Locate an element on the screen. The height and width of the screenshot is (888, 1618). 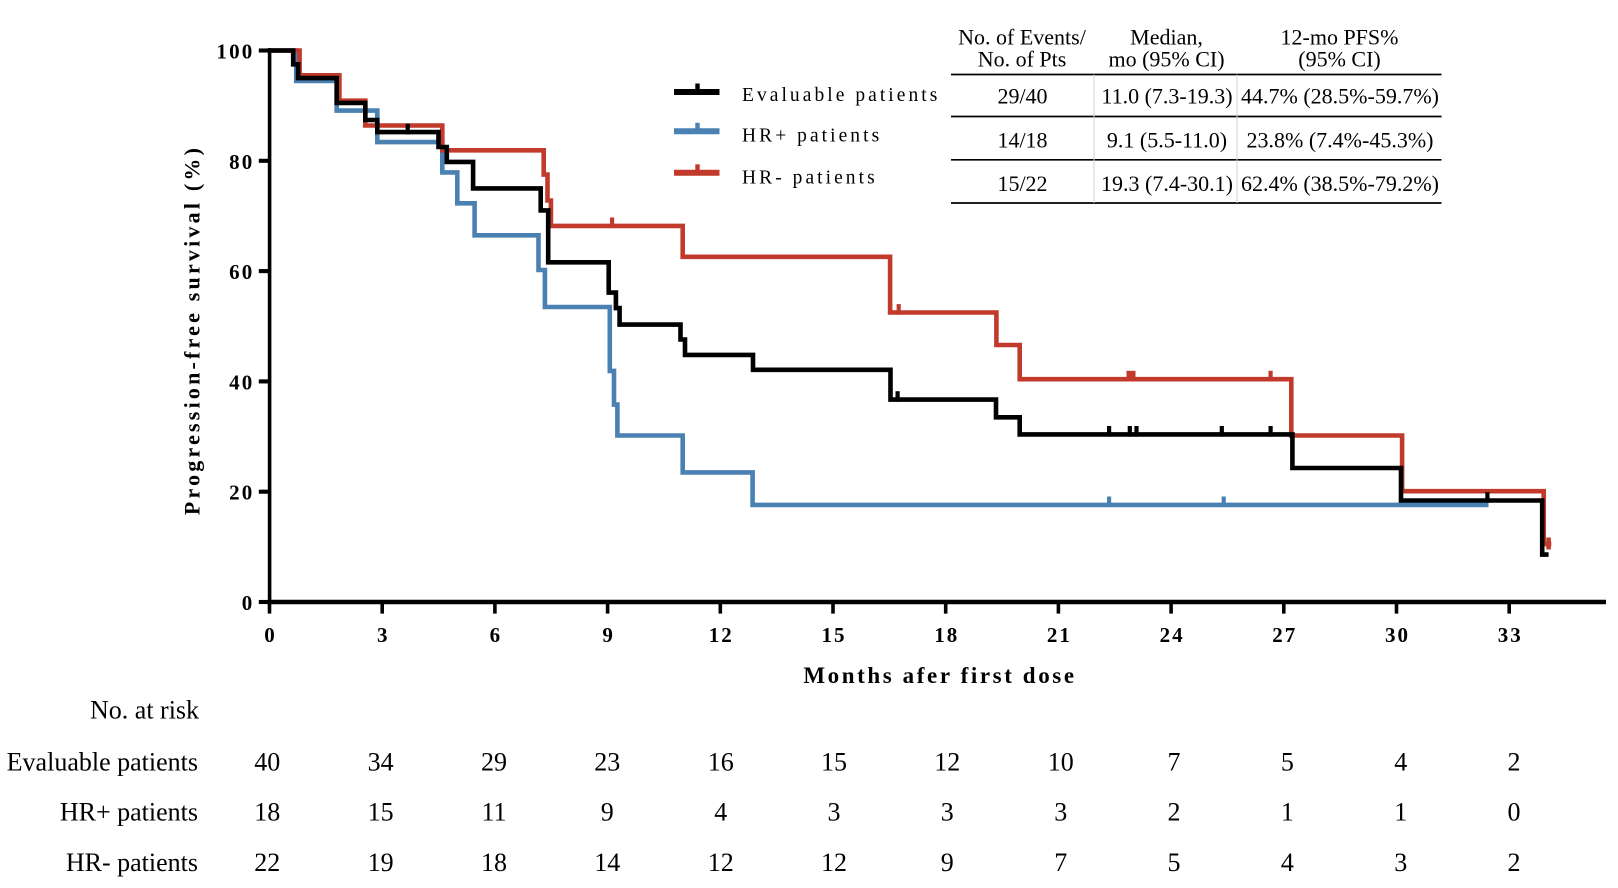
svg-text: 16 is located at coordinates (721, 762).